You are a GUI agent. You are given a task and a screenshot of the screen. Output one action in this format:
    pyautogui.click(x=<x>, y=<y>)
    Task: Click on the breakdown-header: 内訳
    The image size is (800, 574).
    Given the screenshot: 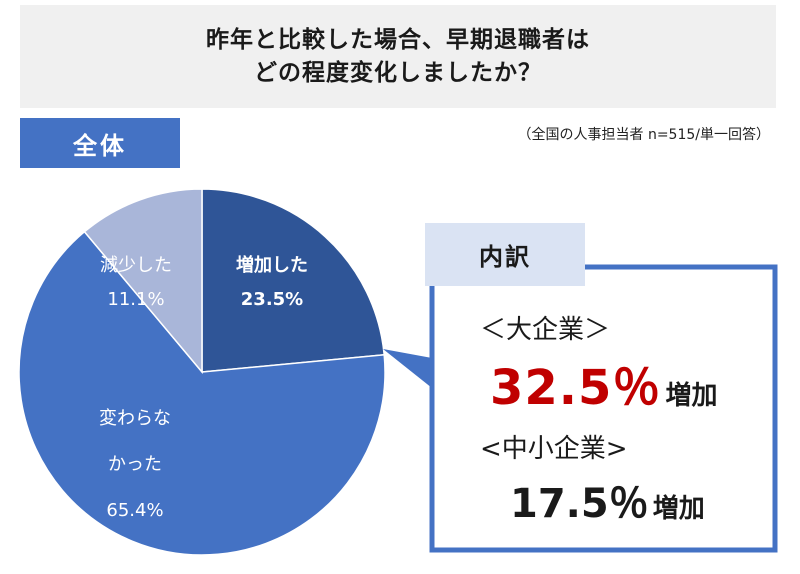 What is the action you would take?
    pyautogui.click(x=505, y=254)
    